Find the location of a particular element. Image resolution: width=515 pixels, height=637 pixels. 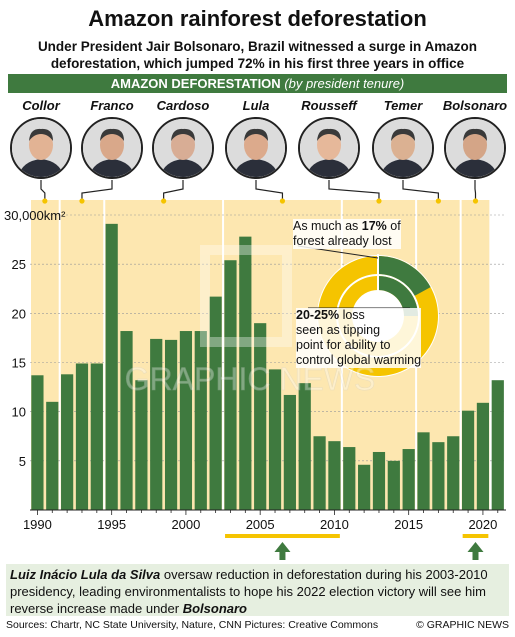

connector-rousseff is located at coordinates (354, 190).